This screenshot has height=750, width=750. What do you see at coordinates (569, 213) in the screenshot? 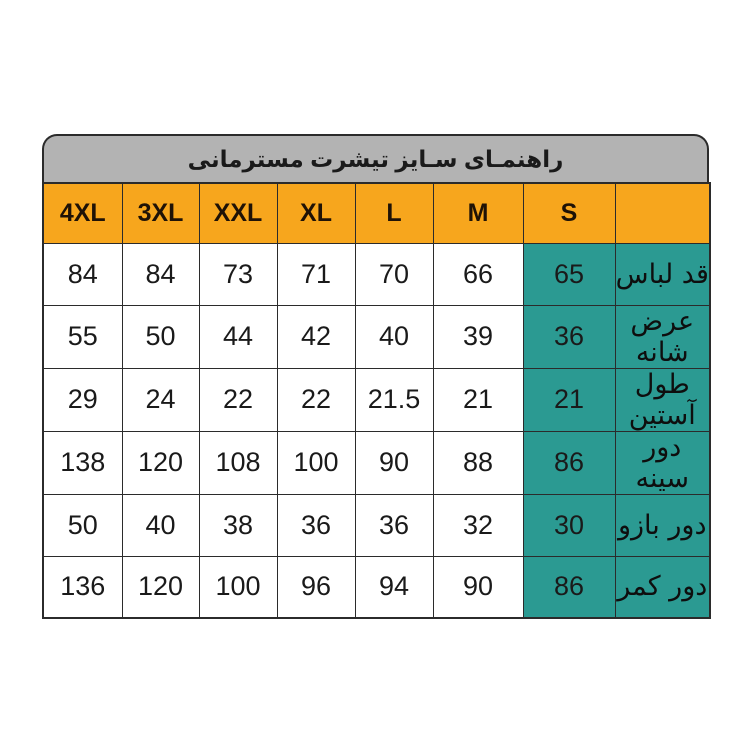
I see `size-header-s: S` at bounding box center [569, 213].